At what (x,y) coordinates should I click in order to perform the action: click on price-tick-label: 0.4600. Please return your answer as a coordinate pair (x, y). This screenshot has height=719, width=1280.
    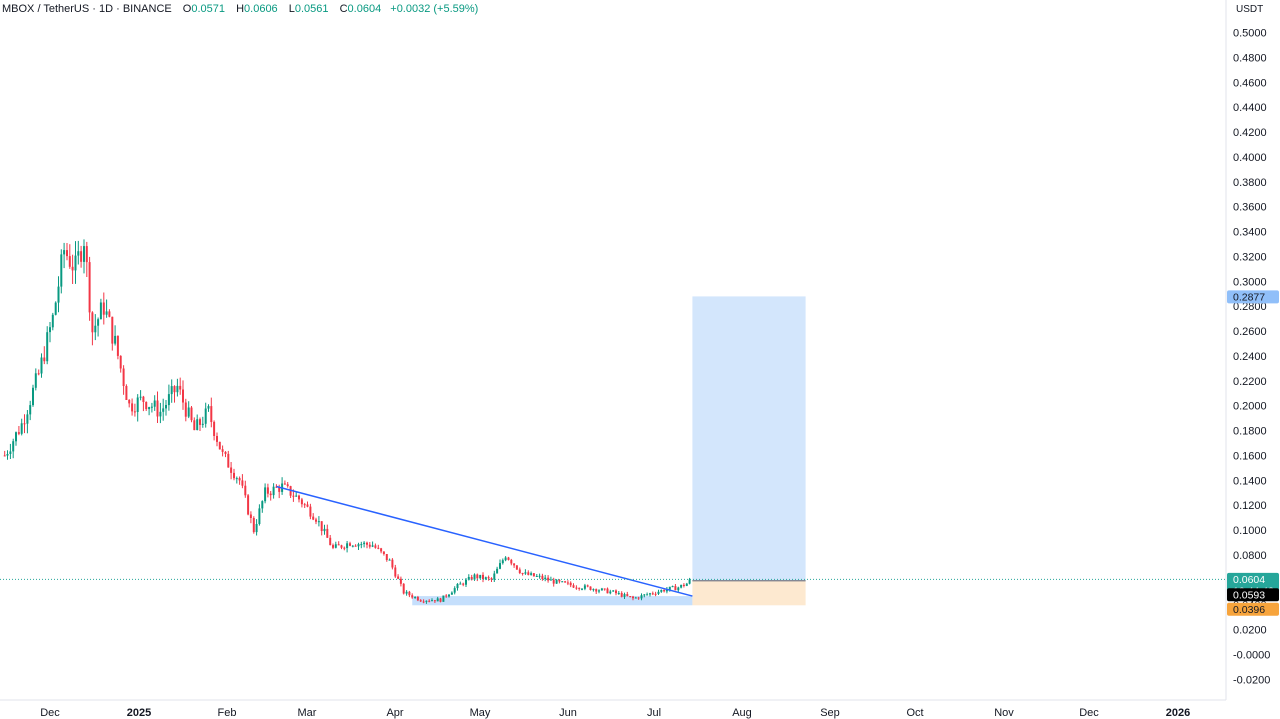
    Looking at the image, I should click on (1250, 83).